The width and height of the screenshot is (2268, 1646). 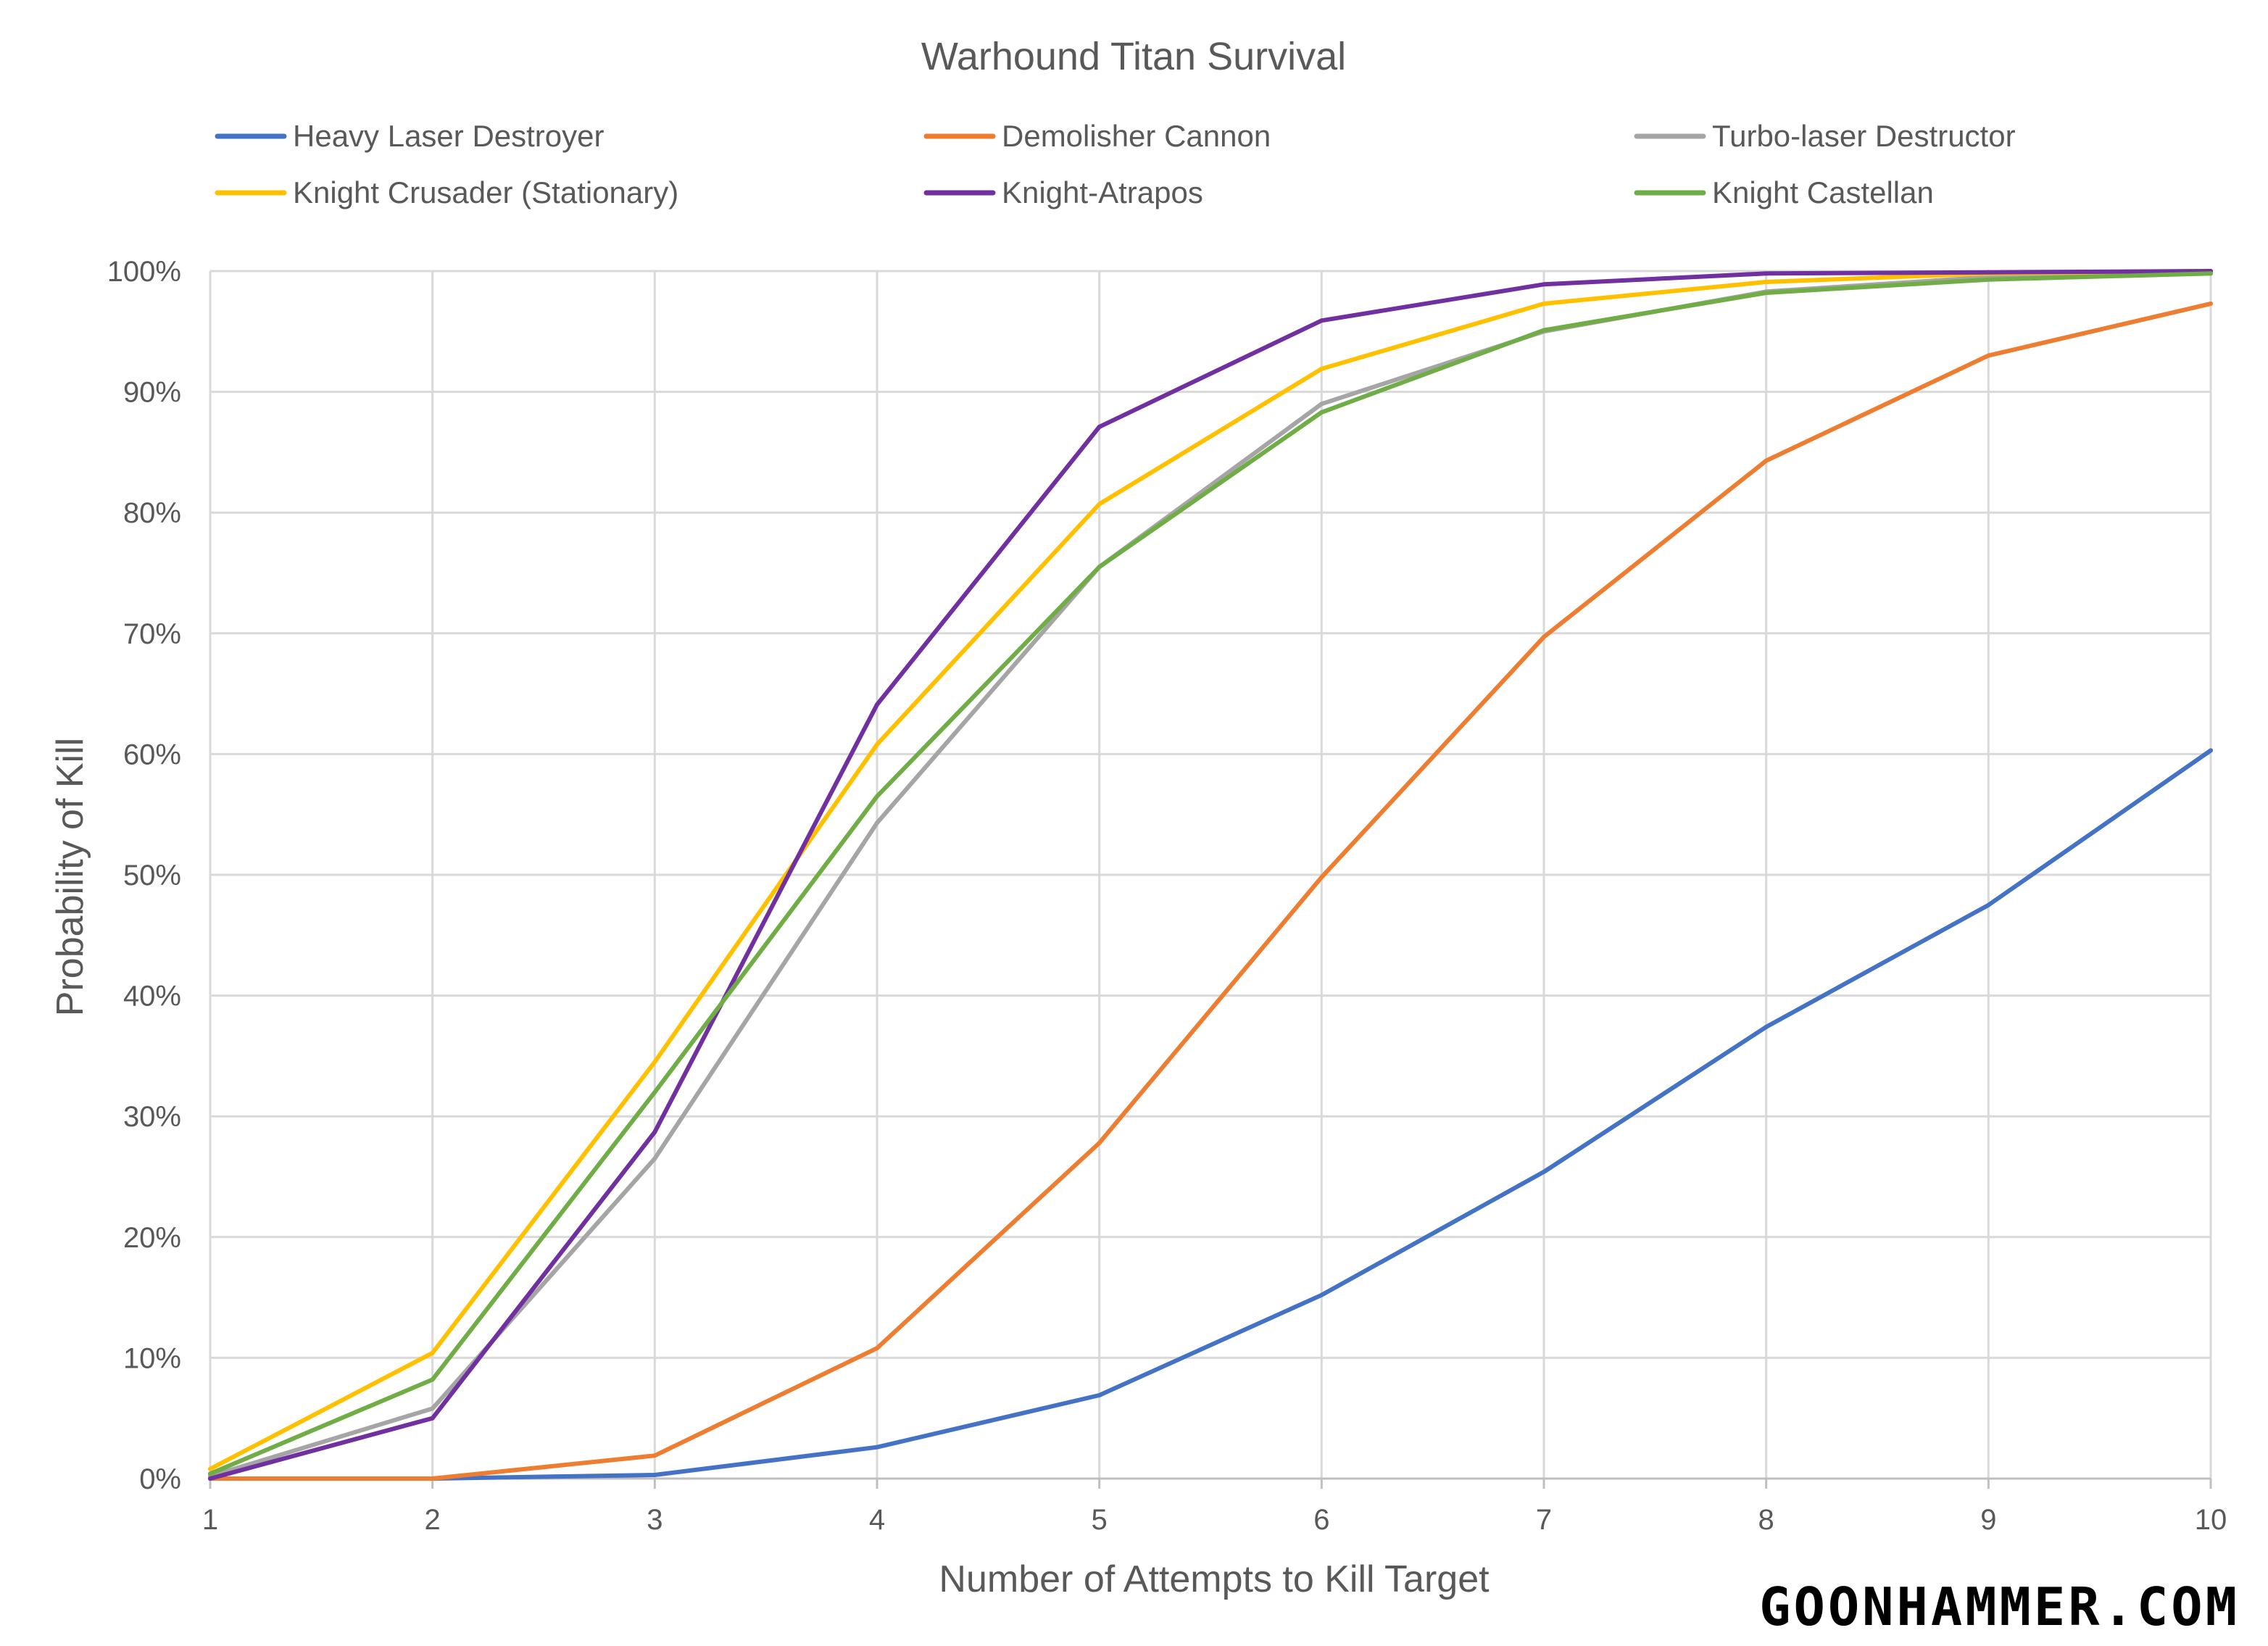 What do you see at coordinates (70, 877) in the screenshot?
I see `y-axis-title: Probability of Kill` at bounding box center [70, 877].